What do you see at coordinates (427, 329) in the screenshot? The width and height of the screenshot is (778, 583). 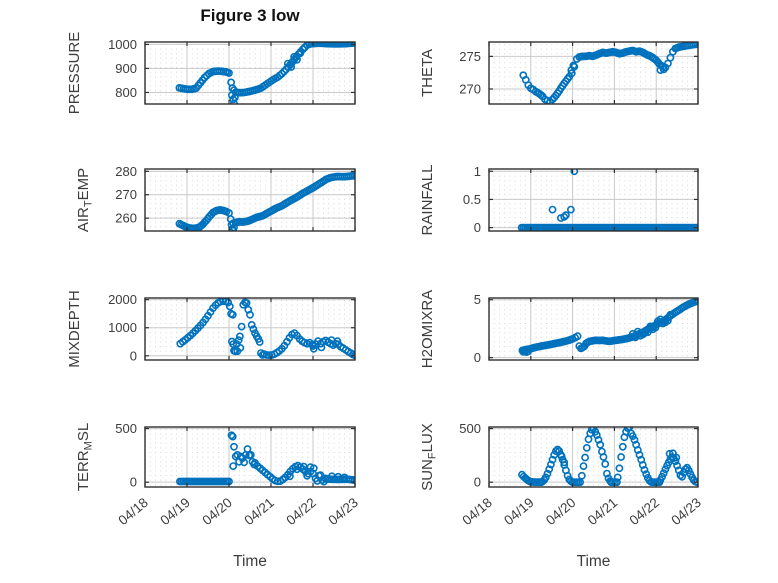 I see `ylabel-H2OMIXRA: H2OMIXRA` at bounding box center [427, 329].